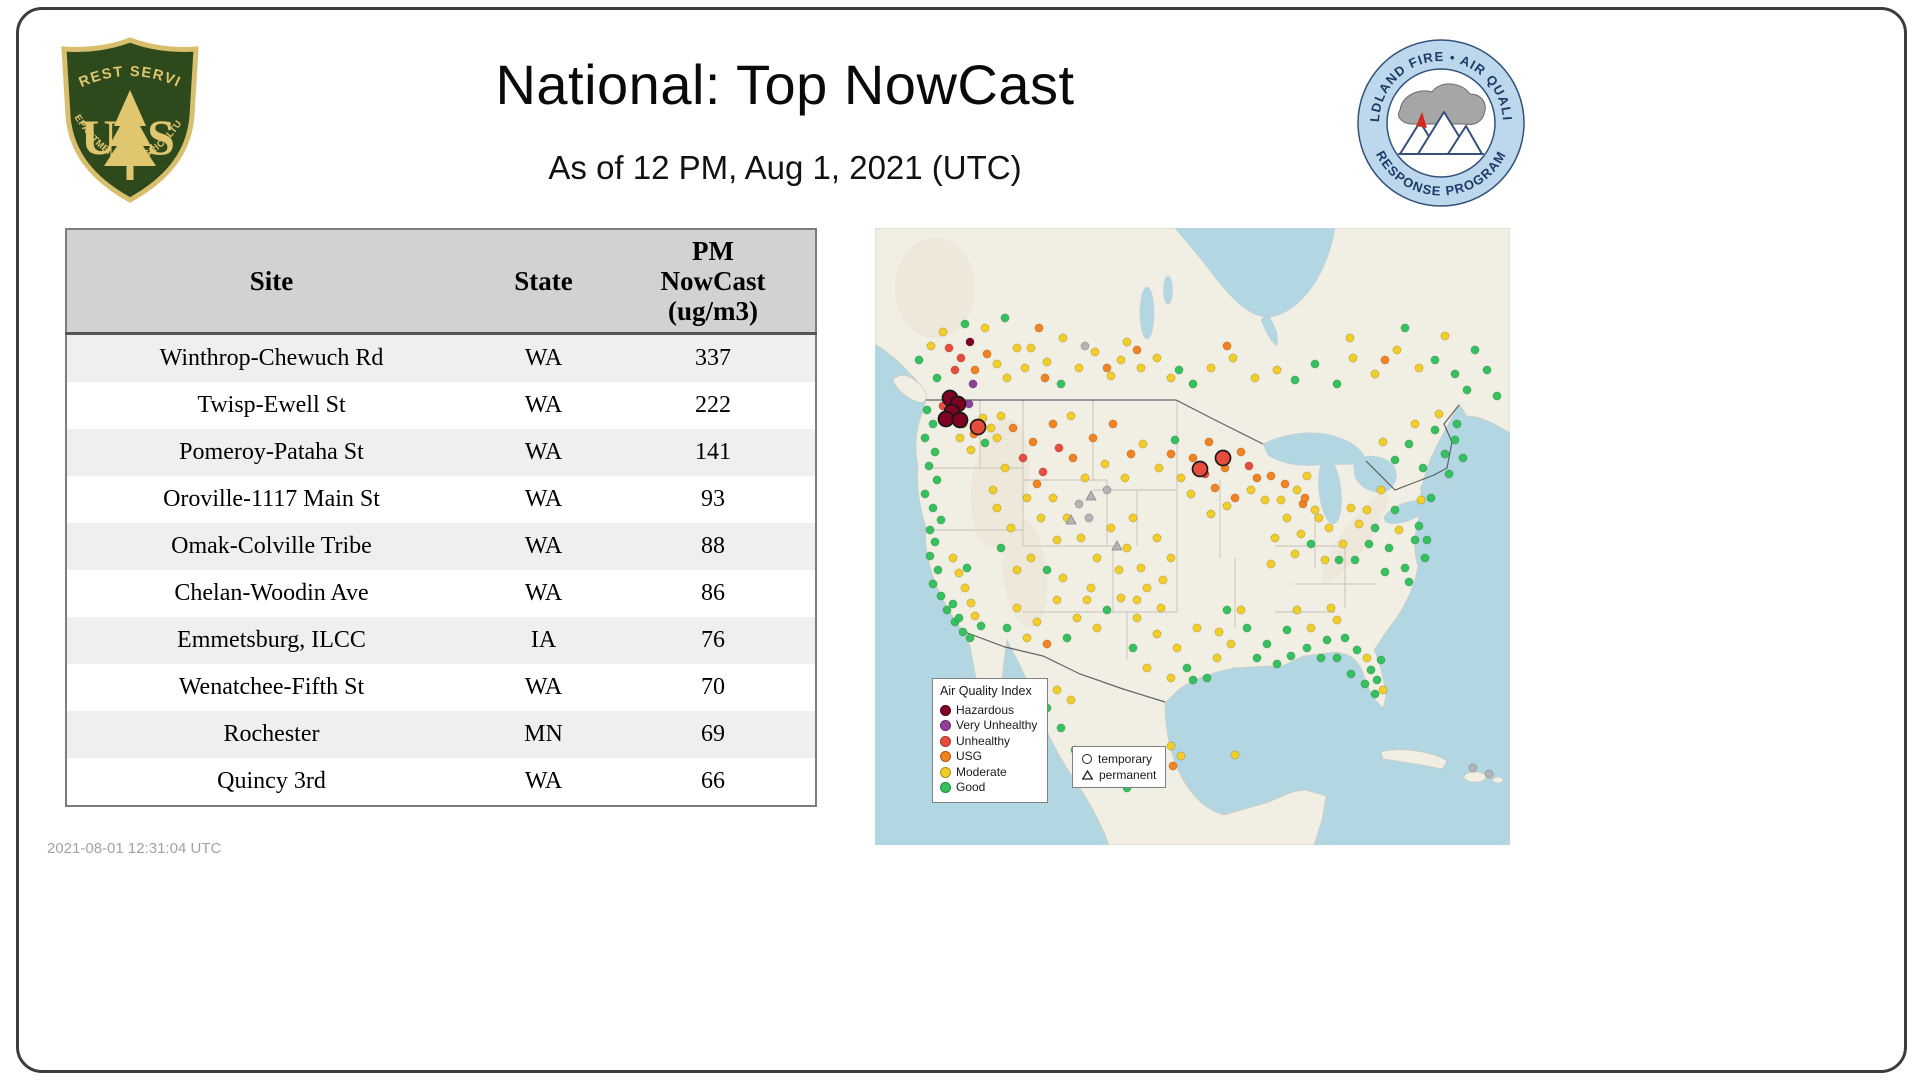 Image resolution: width=1920 pixels, height=1080 pixels. I want to click on table-row: Pomeroy-Pataha St WA 141, so click(441, 452).